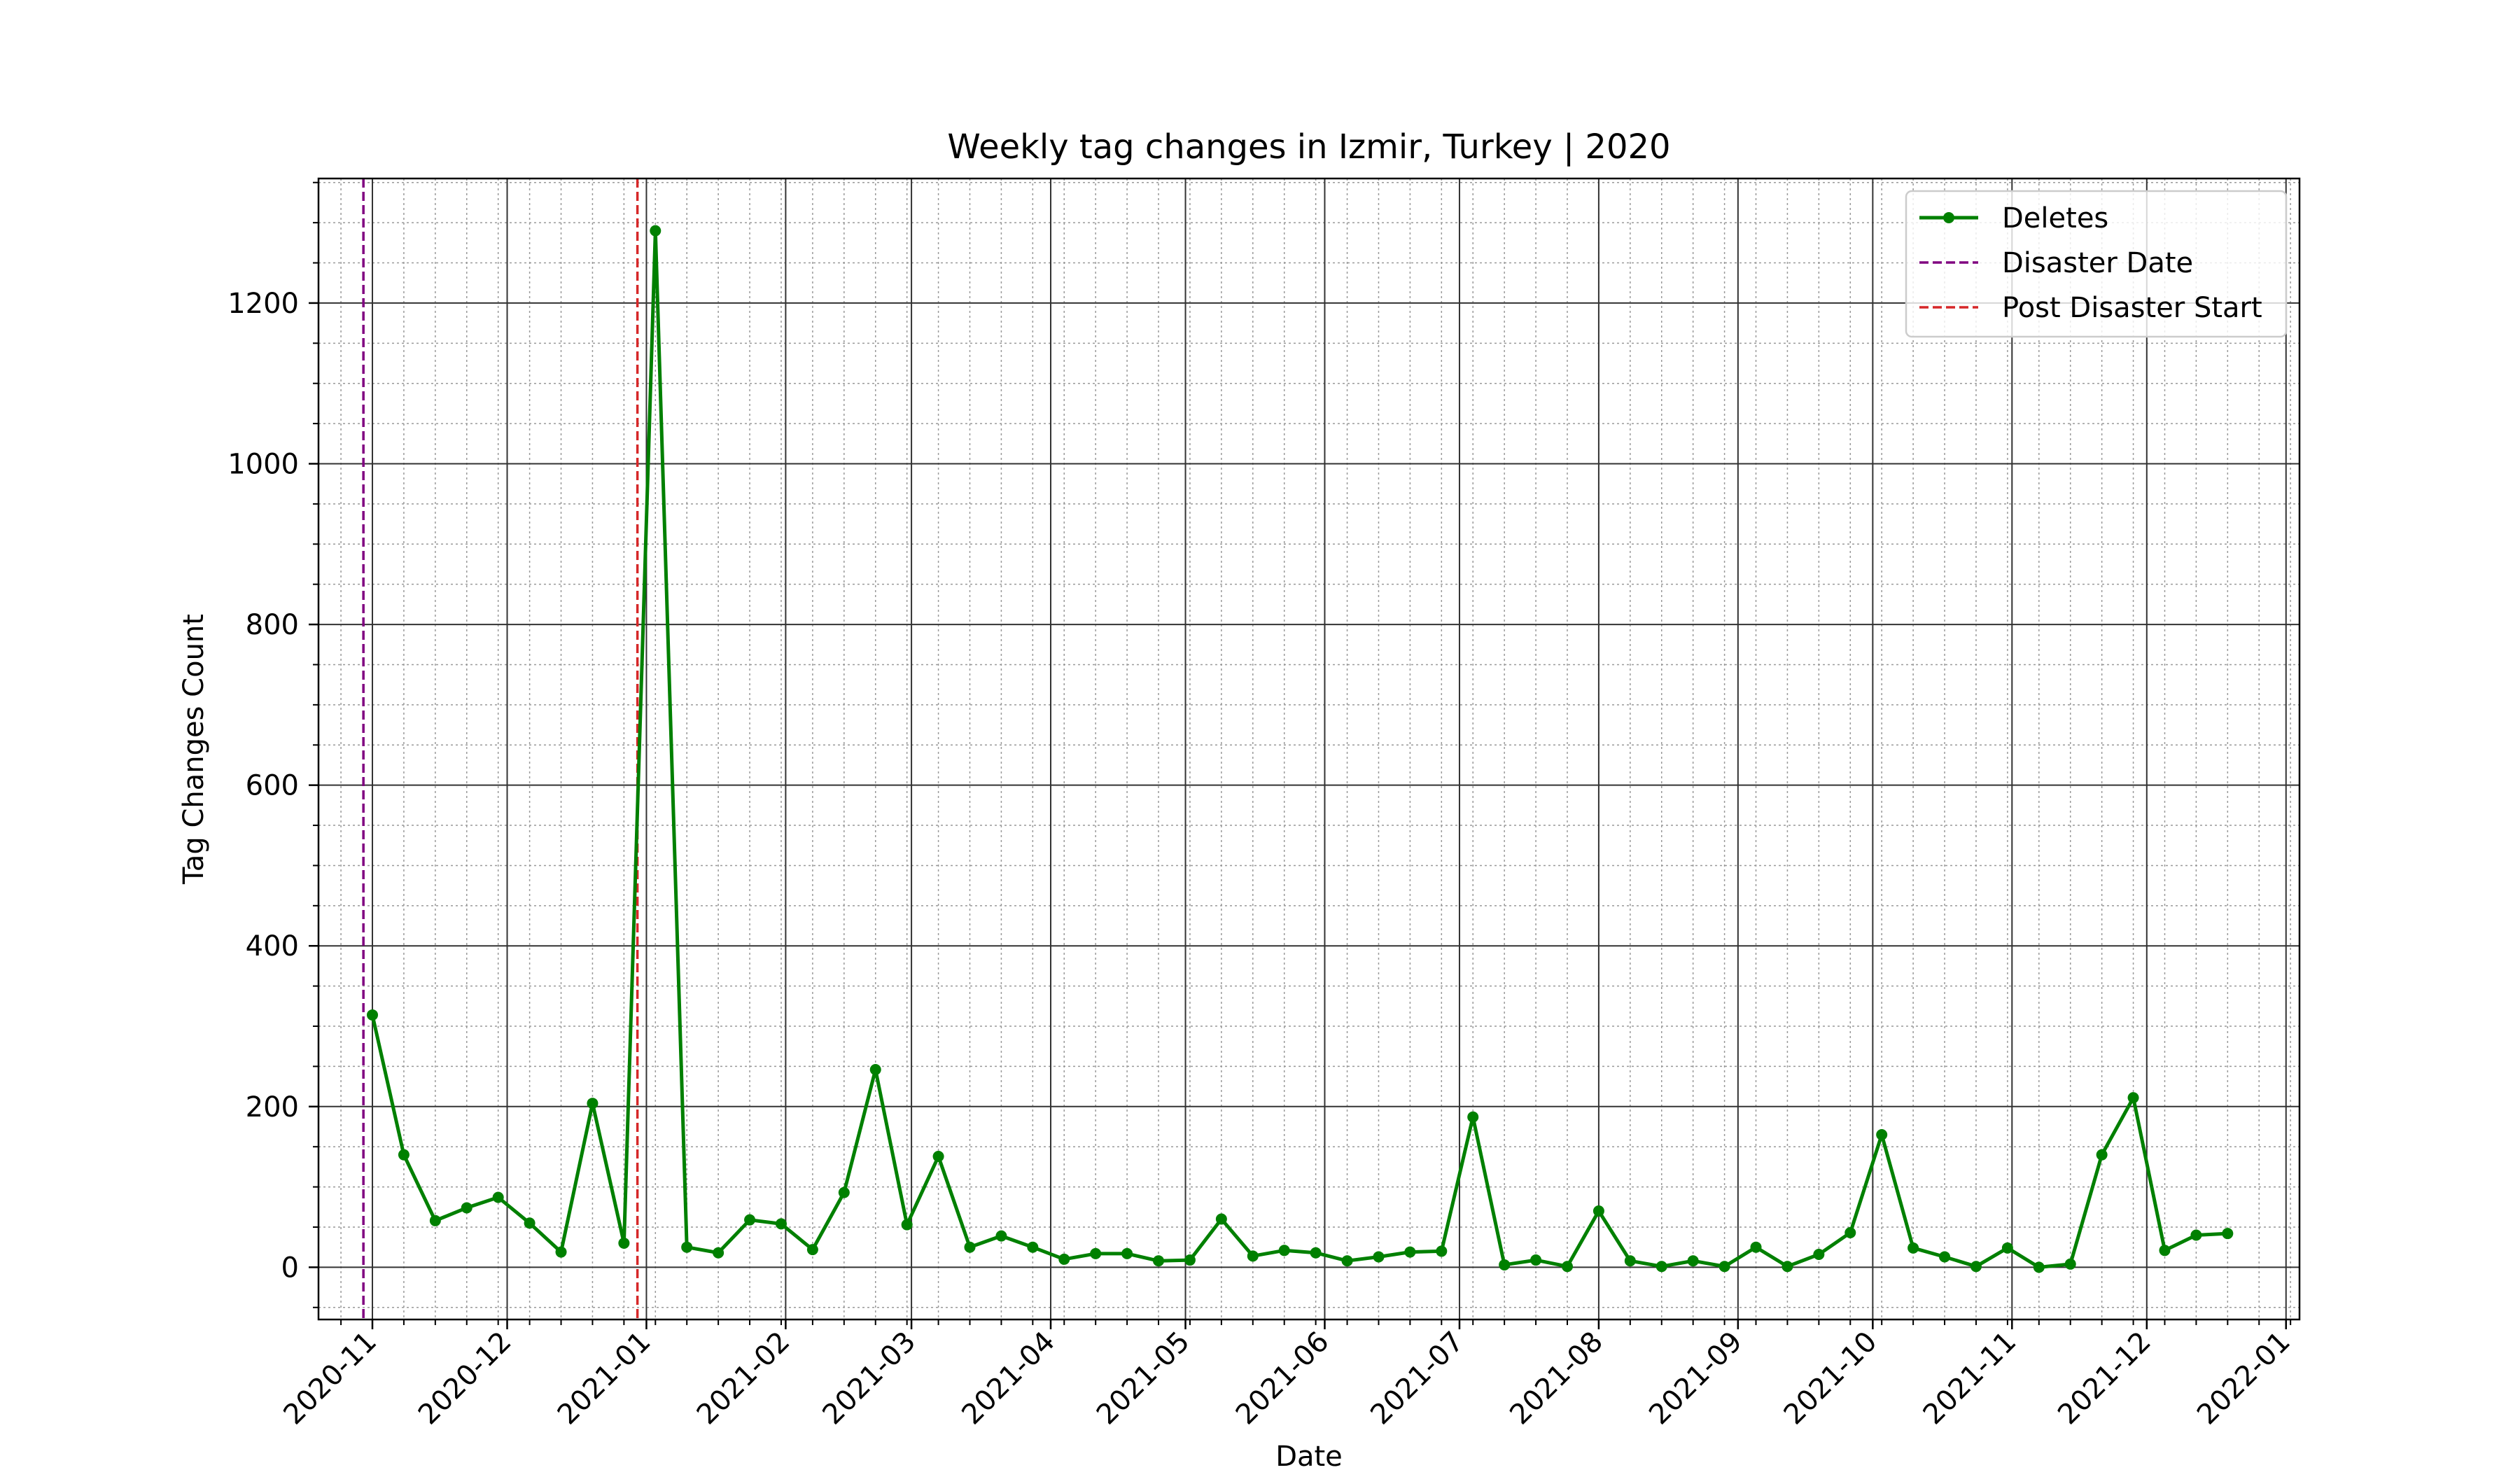  I want to click on x-tick-label: 2021-12, so click(2104, 1379).